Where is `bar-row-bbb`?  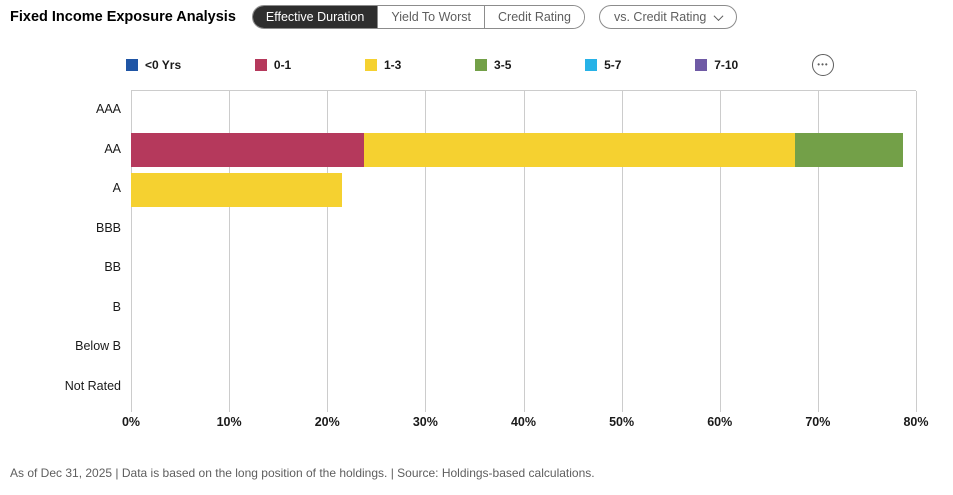 bar-row-bbb is located at coordinates (523, 230).